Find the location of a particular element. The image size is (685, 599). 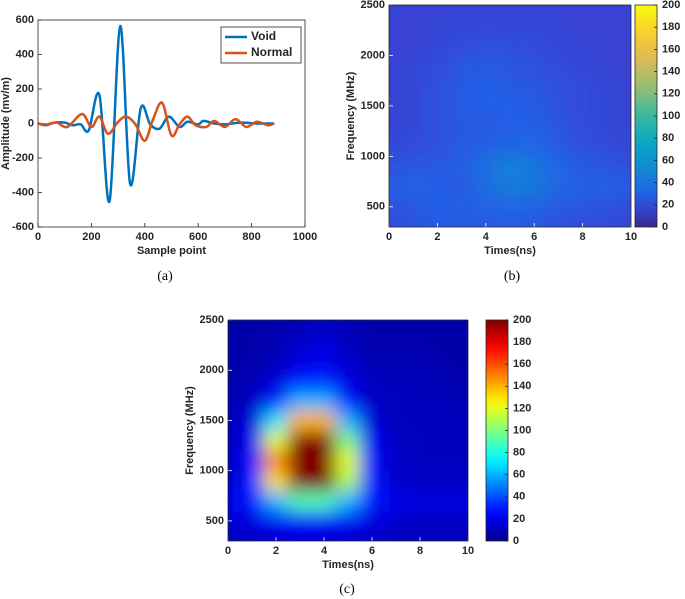

y-tick-label: 1500 is located at coordinates (373, 106).